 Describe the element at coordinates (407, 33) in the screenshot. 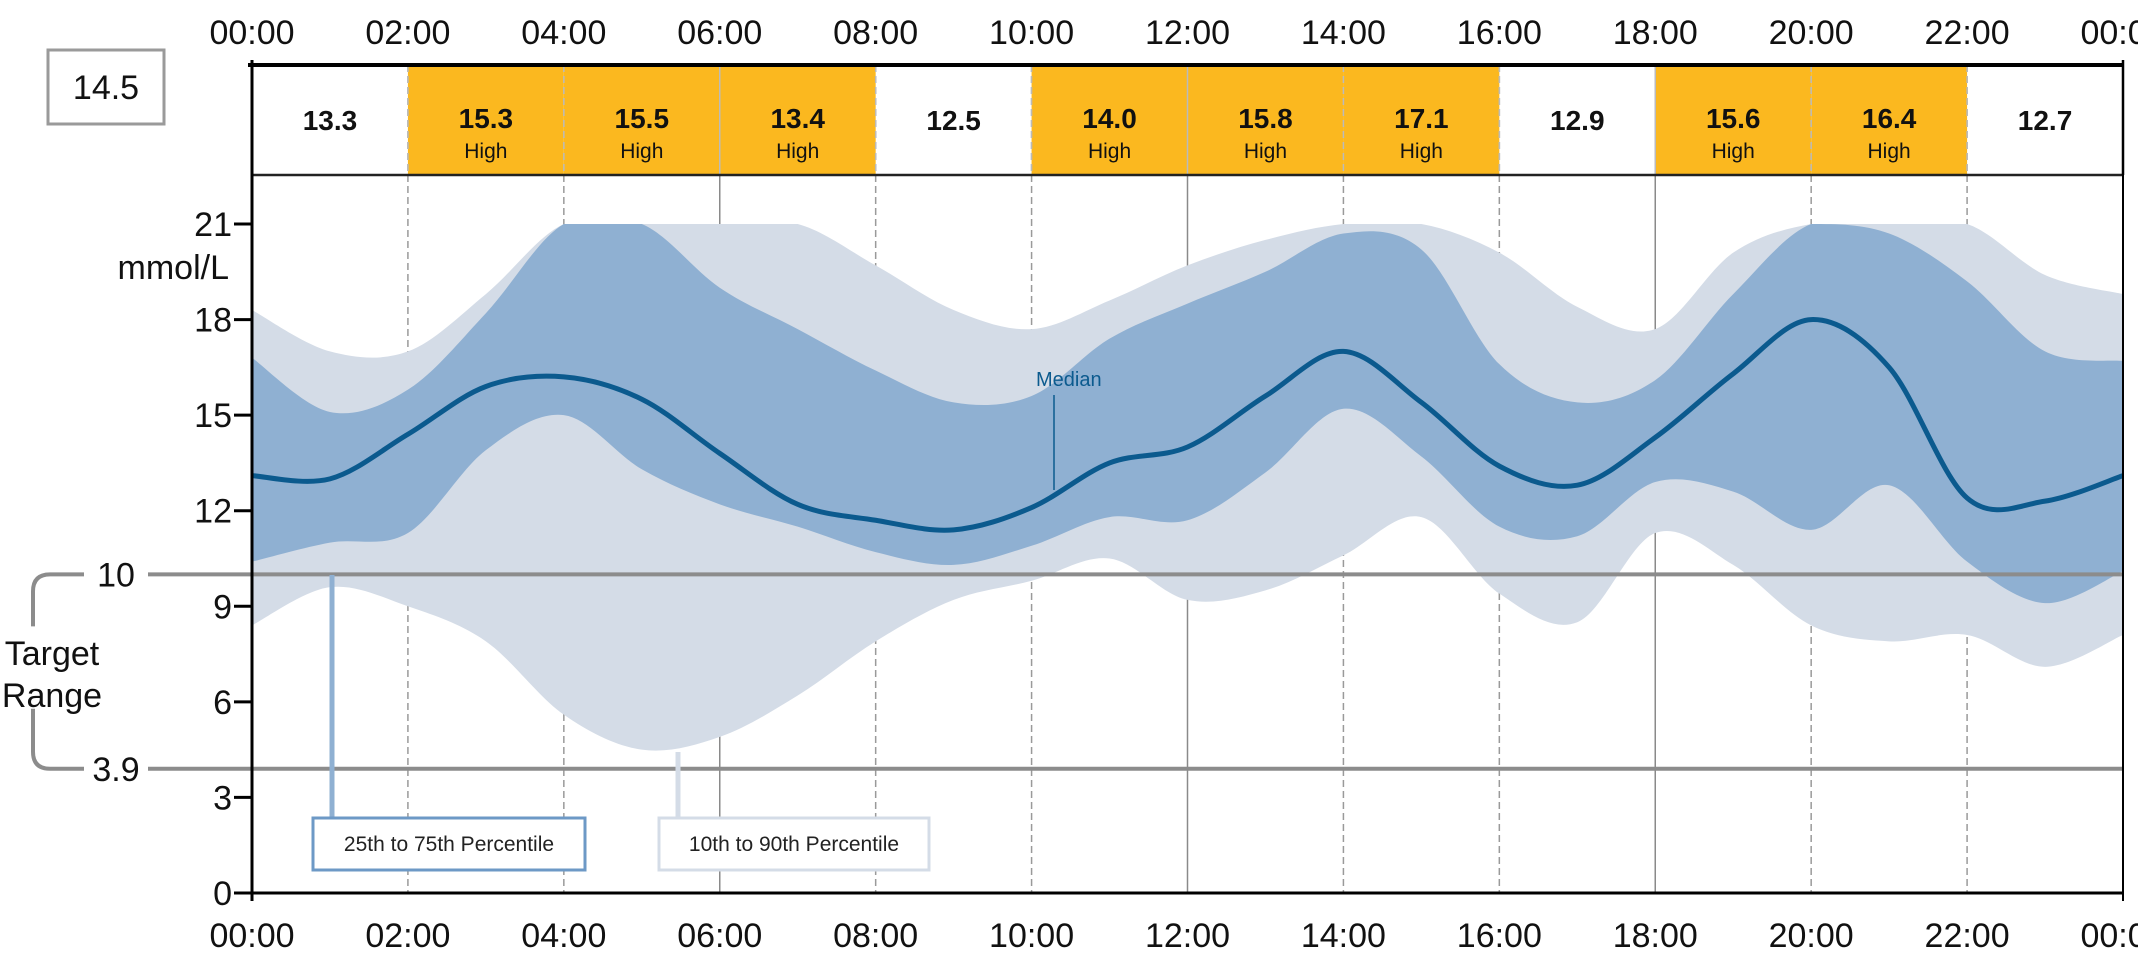

I see `x-tick-label-top: 02:00` at that location.